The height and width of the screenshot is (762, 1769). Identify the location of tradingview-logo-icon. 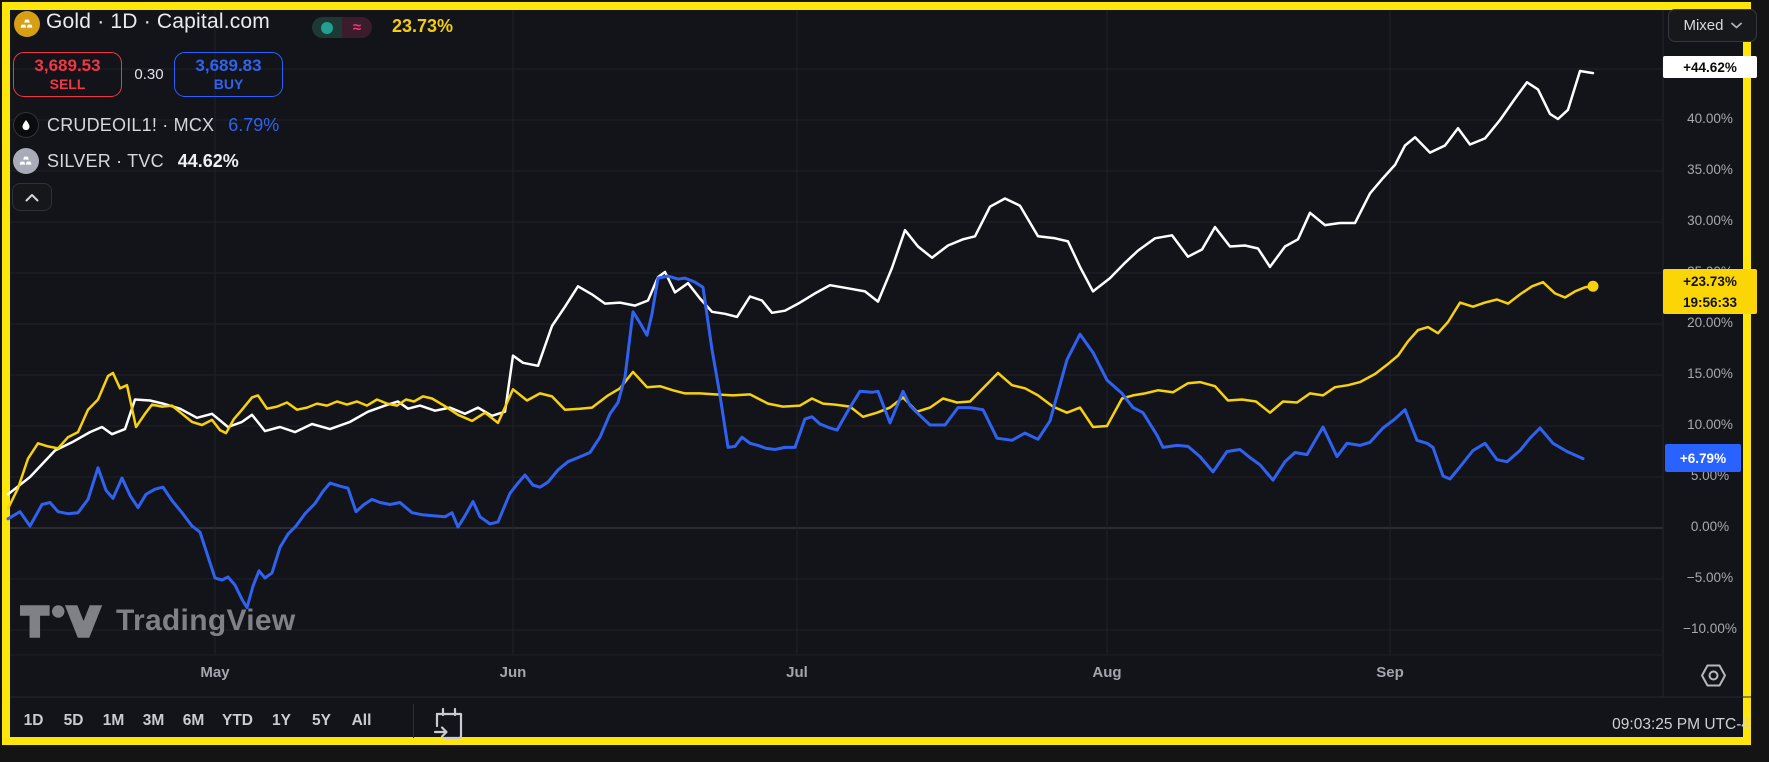
(61, 621).